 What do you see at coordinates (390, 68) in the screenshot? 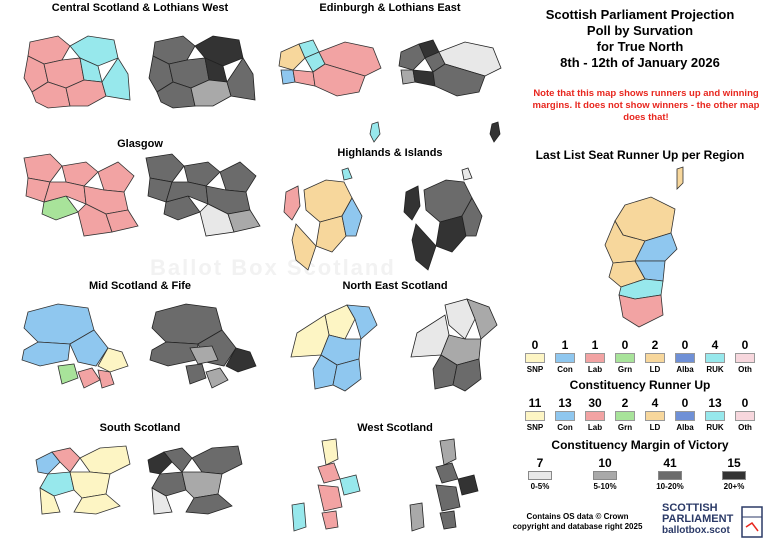
I see `edinburgh-maps` at bounding box center [390, 68].